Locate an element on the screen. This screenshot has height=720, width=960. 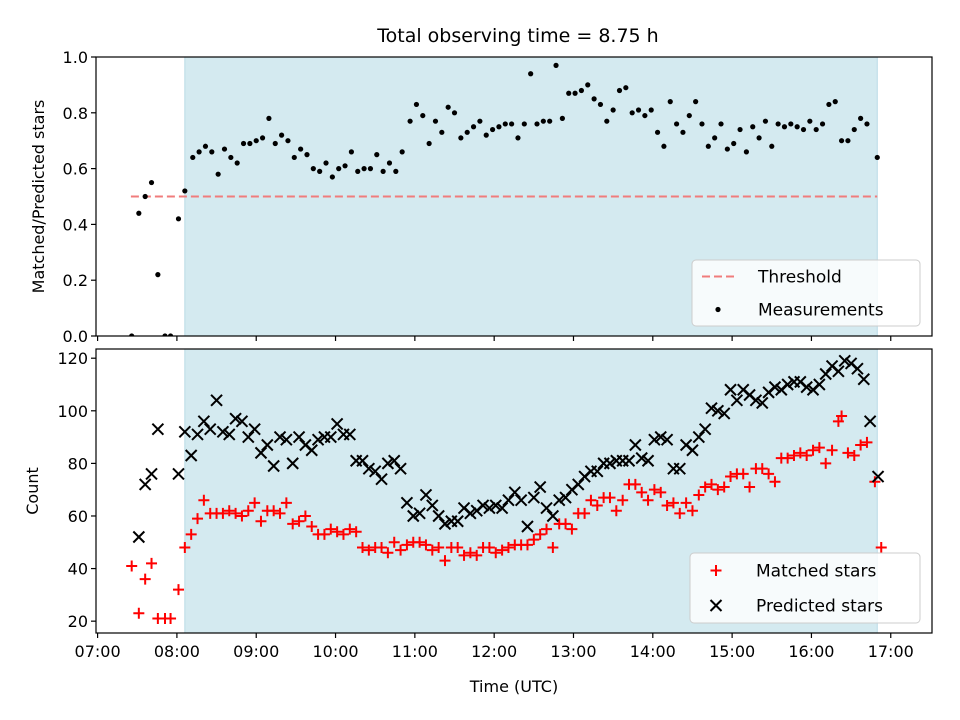
x-tick-label: 10:00 is located at coordinates (335, 651).